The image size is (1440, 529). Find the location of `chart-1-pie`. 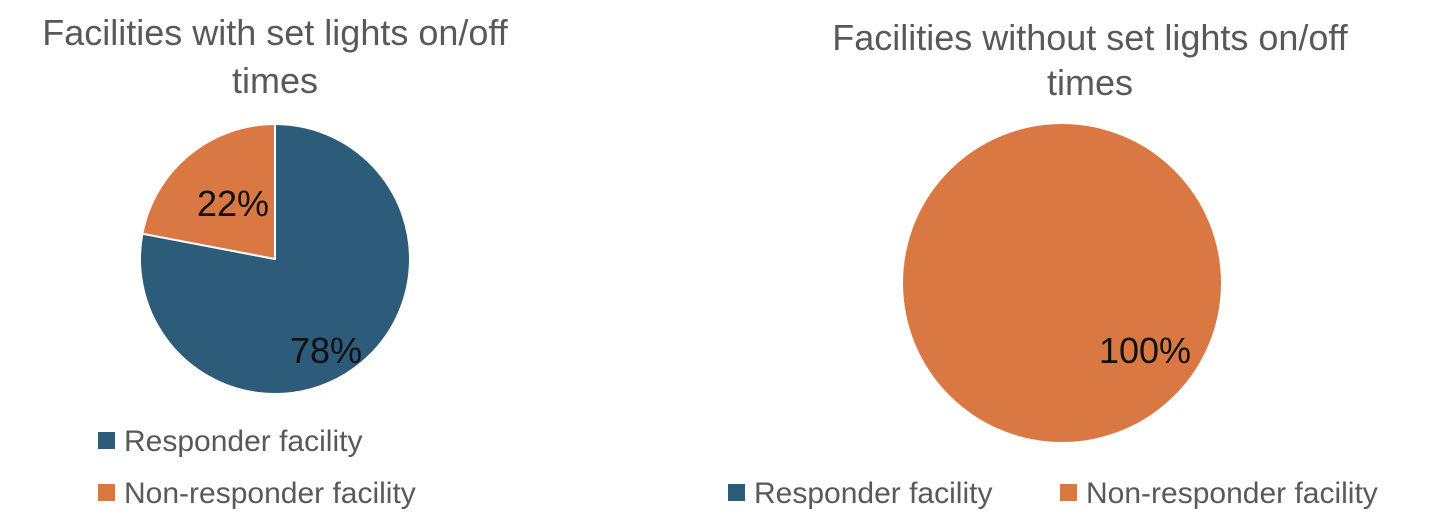

chart-1-pie is located at coordinates (275, 259).